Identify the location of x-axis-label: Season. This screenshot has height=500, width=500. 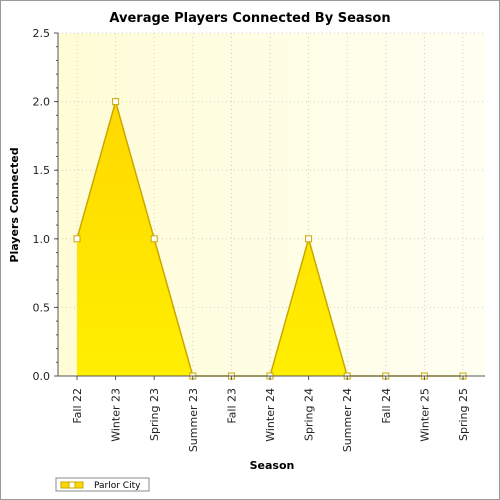
(272, 465).